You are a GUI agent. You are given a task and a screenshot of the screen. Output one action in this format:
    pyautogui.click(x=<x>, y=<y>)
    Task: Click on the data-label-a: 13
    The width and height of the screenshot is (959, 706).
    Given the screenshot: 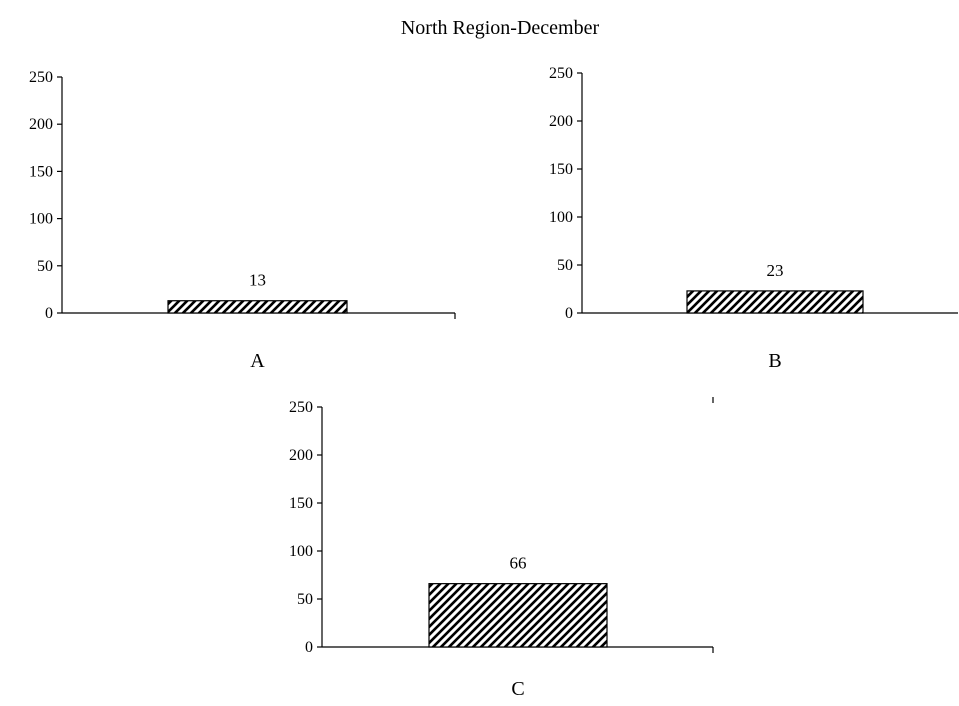 What is the action you would take?
    pyautogui.click(x=257, y=280)
    